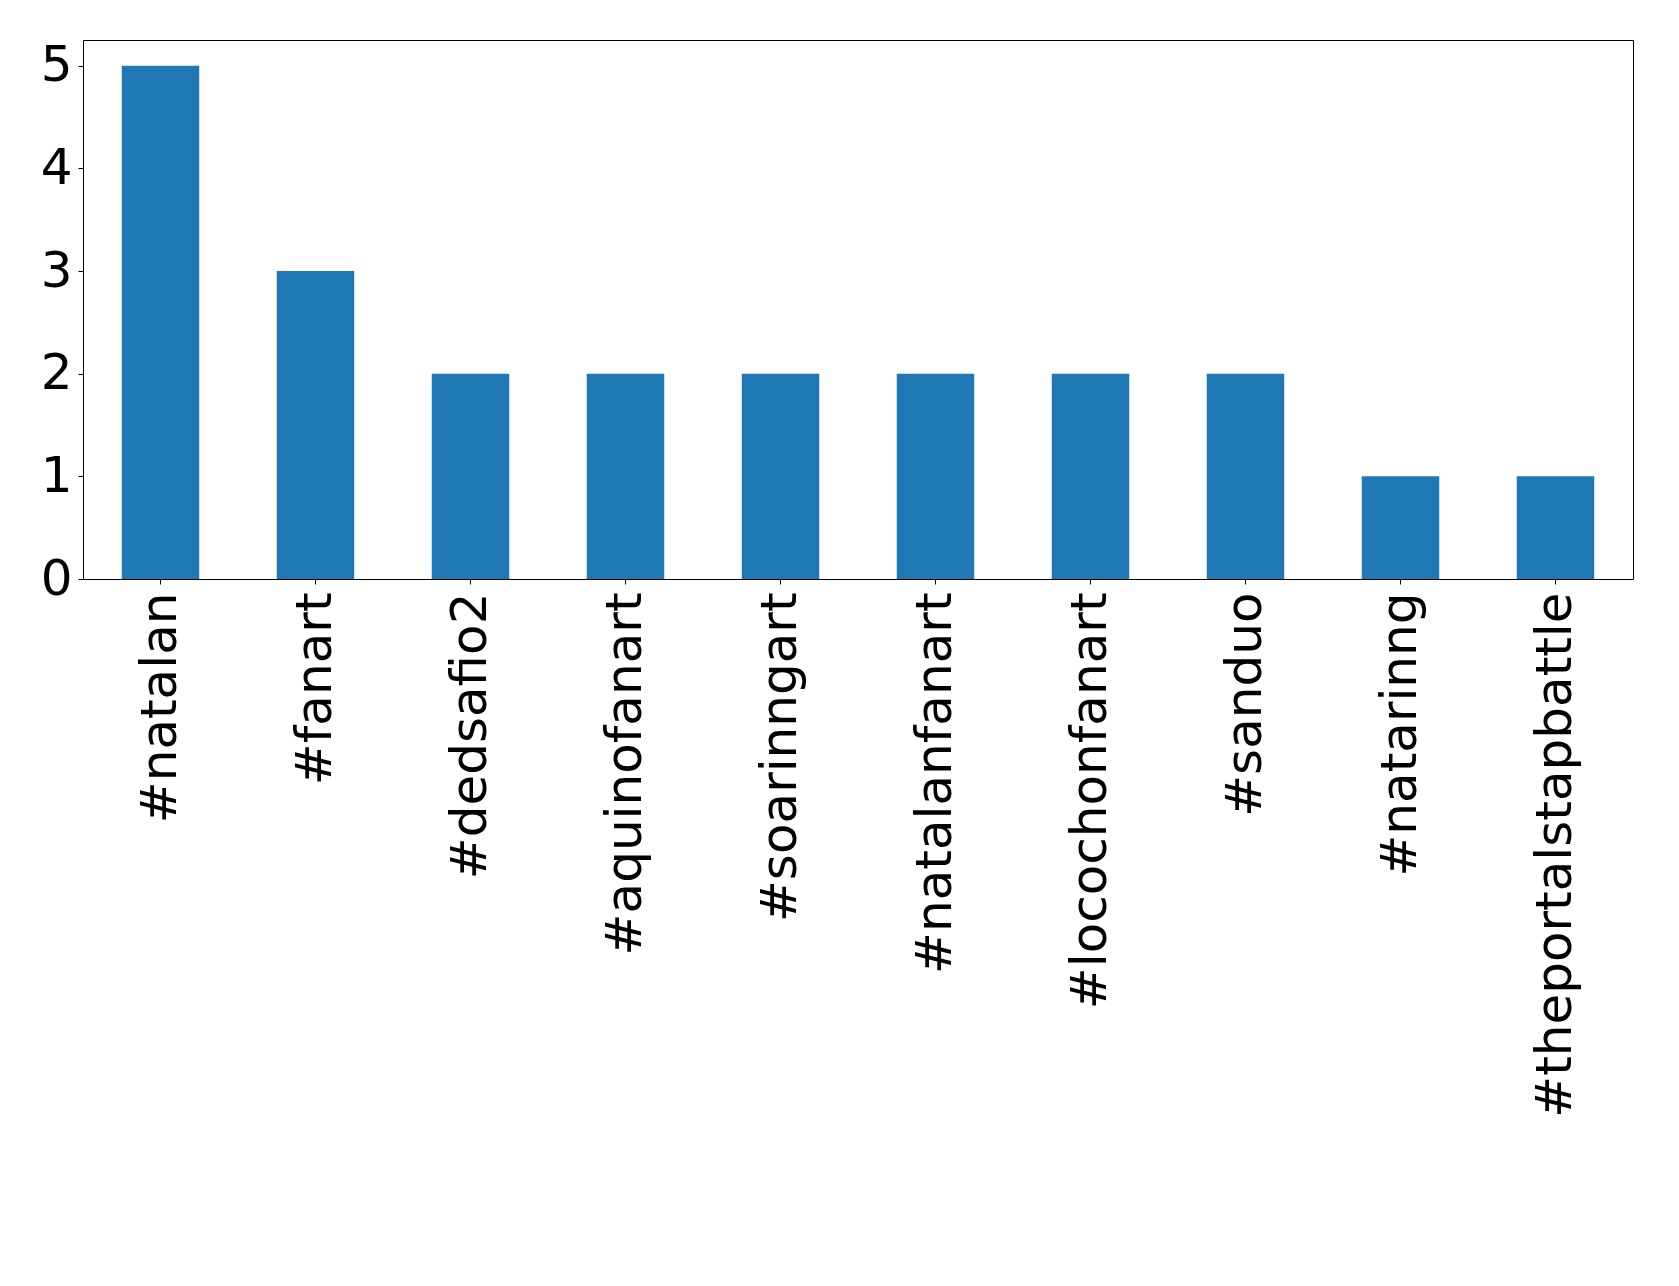  What do you see at coordinates (778, 757) in the screenshot?
I see `x-tick-label: #soarinngart` at bounding box center [778, 757].